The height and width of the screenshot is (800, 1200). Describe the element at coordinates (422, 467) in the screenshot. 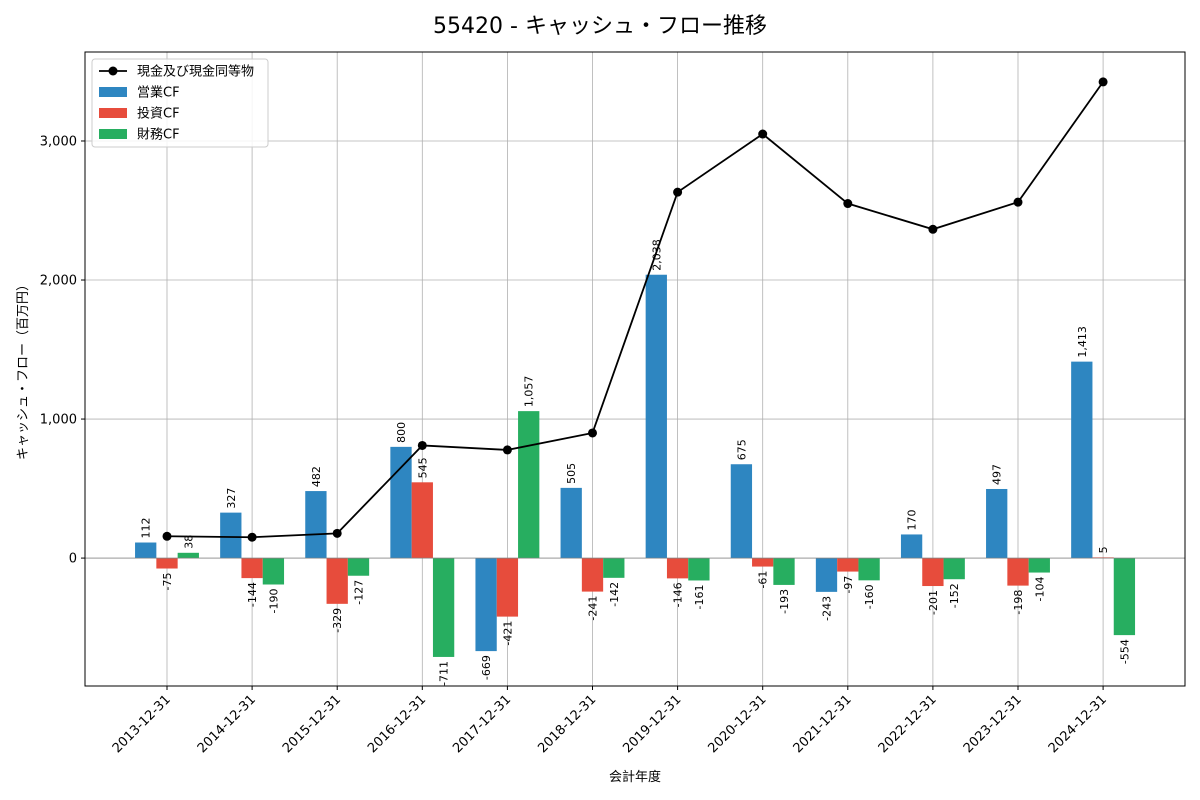

I see `bar-value-label: 545` at that location.